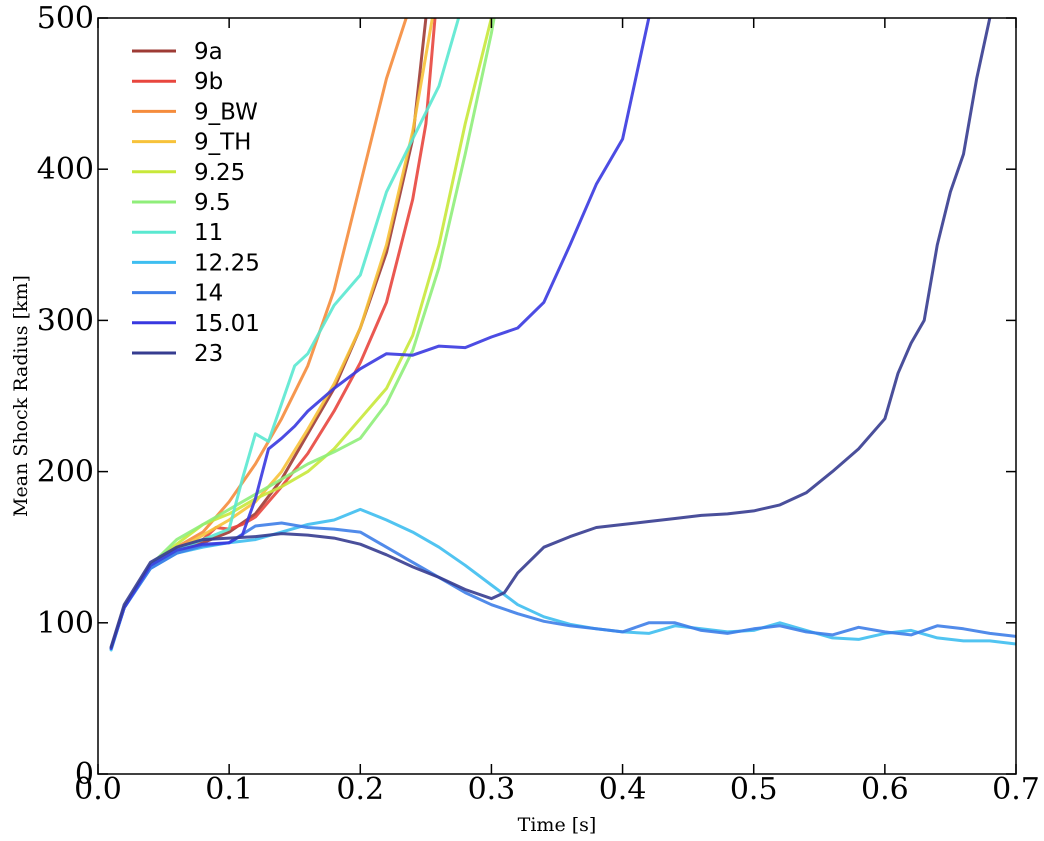 The image size is (1044, 841). What do you see at coordinates (208, 354) in the screenshot?
I see `legend-label-10: 23` at bounding box center [208, 354].